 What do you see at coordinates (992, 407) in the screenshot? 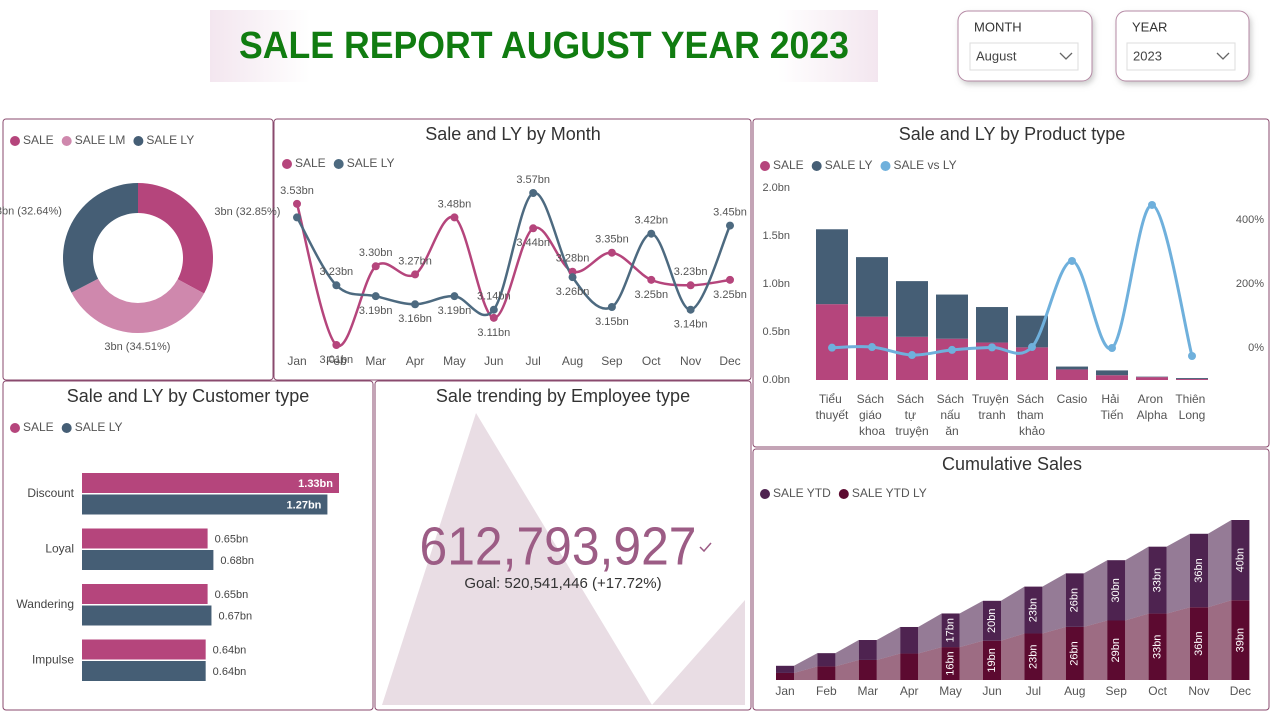
I see `x-tick-label: Truyện tranh` at bounding box center [992, 407].